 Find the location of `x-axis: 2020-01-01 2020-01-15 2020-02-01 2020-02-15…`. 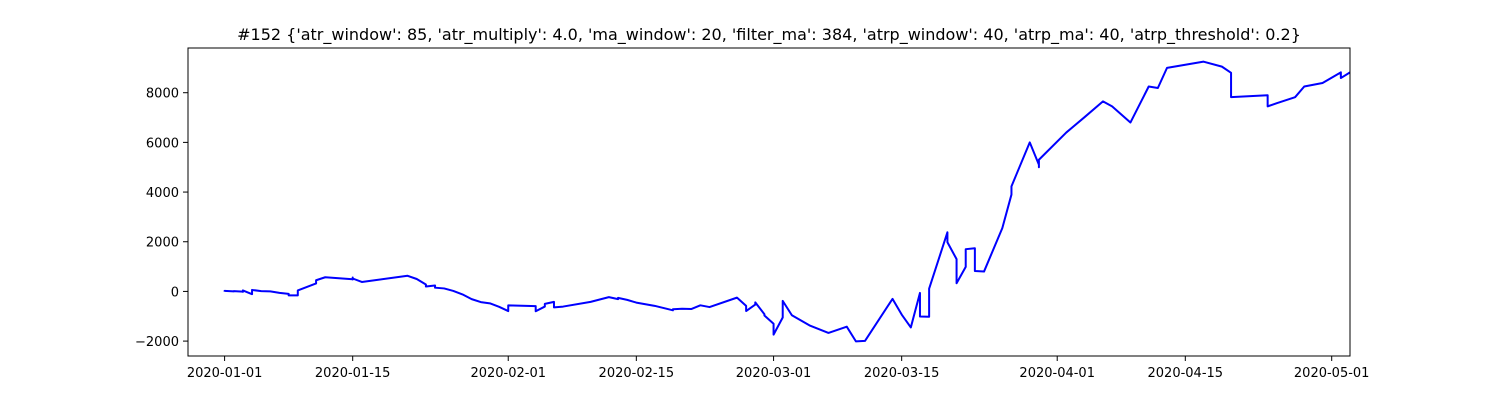

x-axis: 2020-01-01 2020-01-15 2020-02-01 2020-02-15… is located at coordinates (778, 368).